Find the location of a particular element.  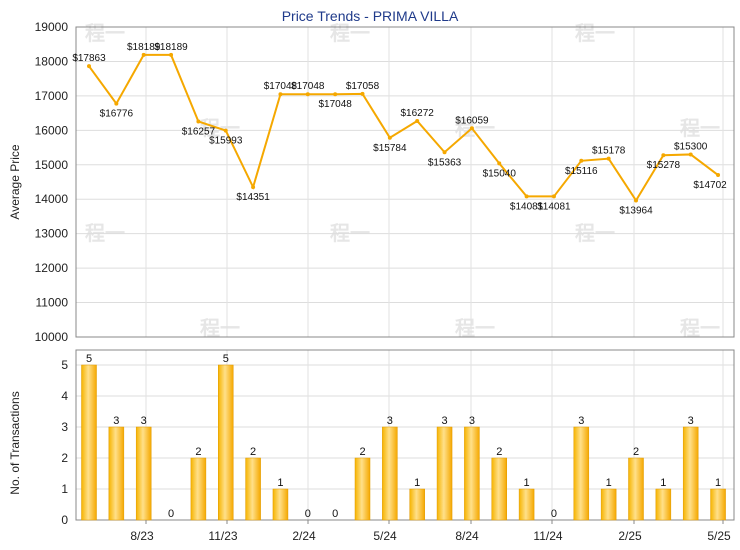

price-data-label: $15784 is located at coordinates (390, 148).